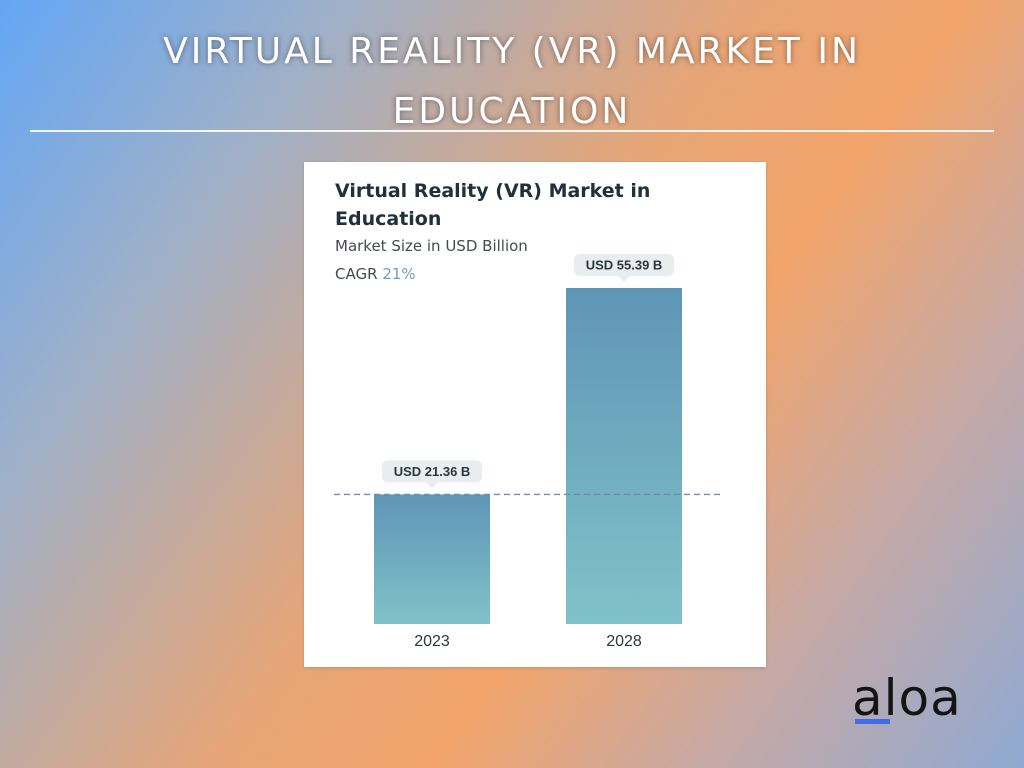 The height and width of the screenshot is (768, 1024). Describe the element at coordinates (624, 641) in the screenshot. I see `x-tick-label-2028: 2028` at that location.